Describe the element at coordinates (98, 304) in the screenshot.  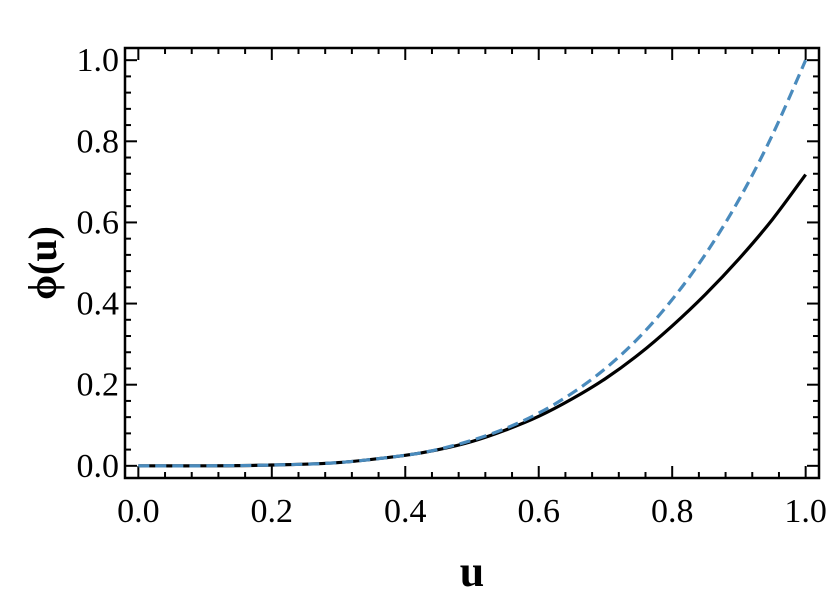
I see `y-tick-label: 0.4` at that location.